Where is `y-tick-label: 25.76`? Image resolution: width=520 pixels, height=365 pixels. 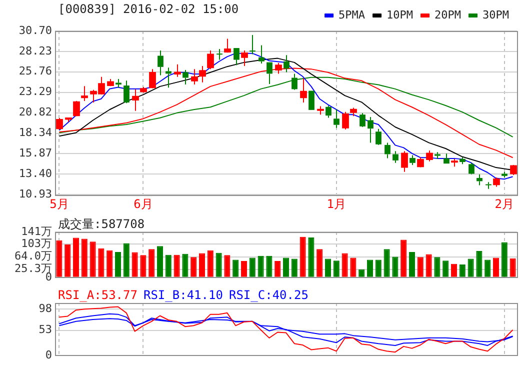 y-tick-label: 25.76 is located at coordinates (35, 71).